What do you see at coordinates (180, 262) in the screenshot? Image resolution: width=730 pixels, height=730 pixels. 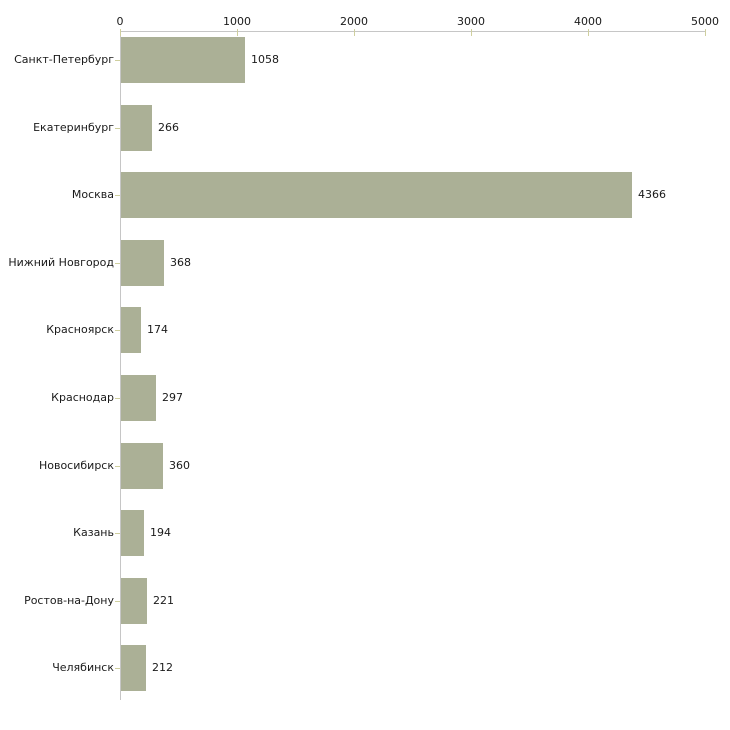 I see `value-label: 368` at bounding box center [180, 262].